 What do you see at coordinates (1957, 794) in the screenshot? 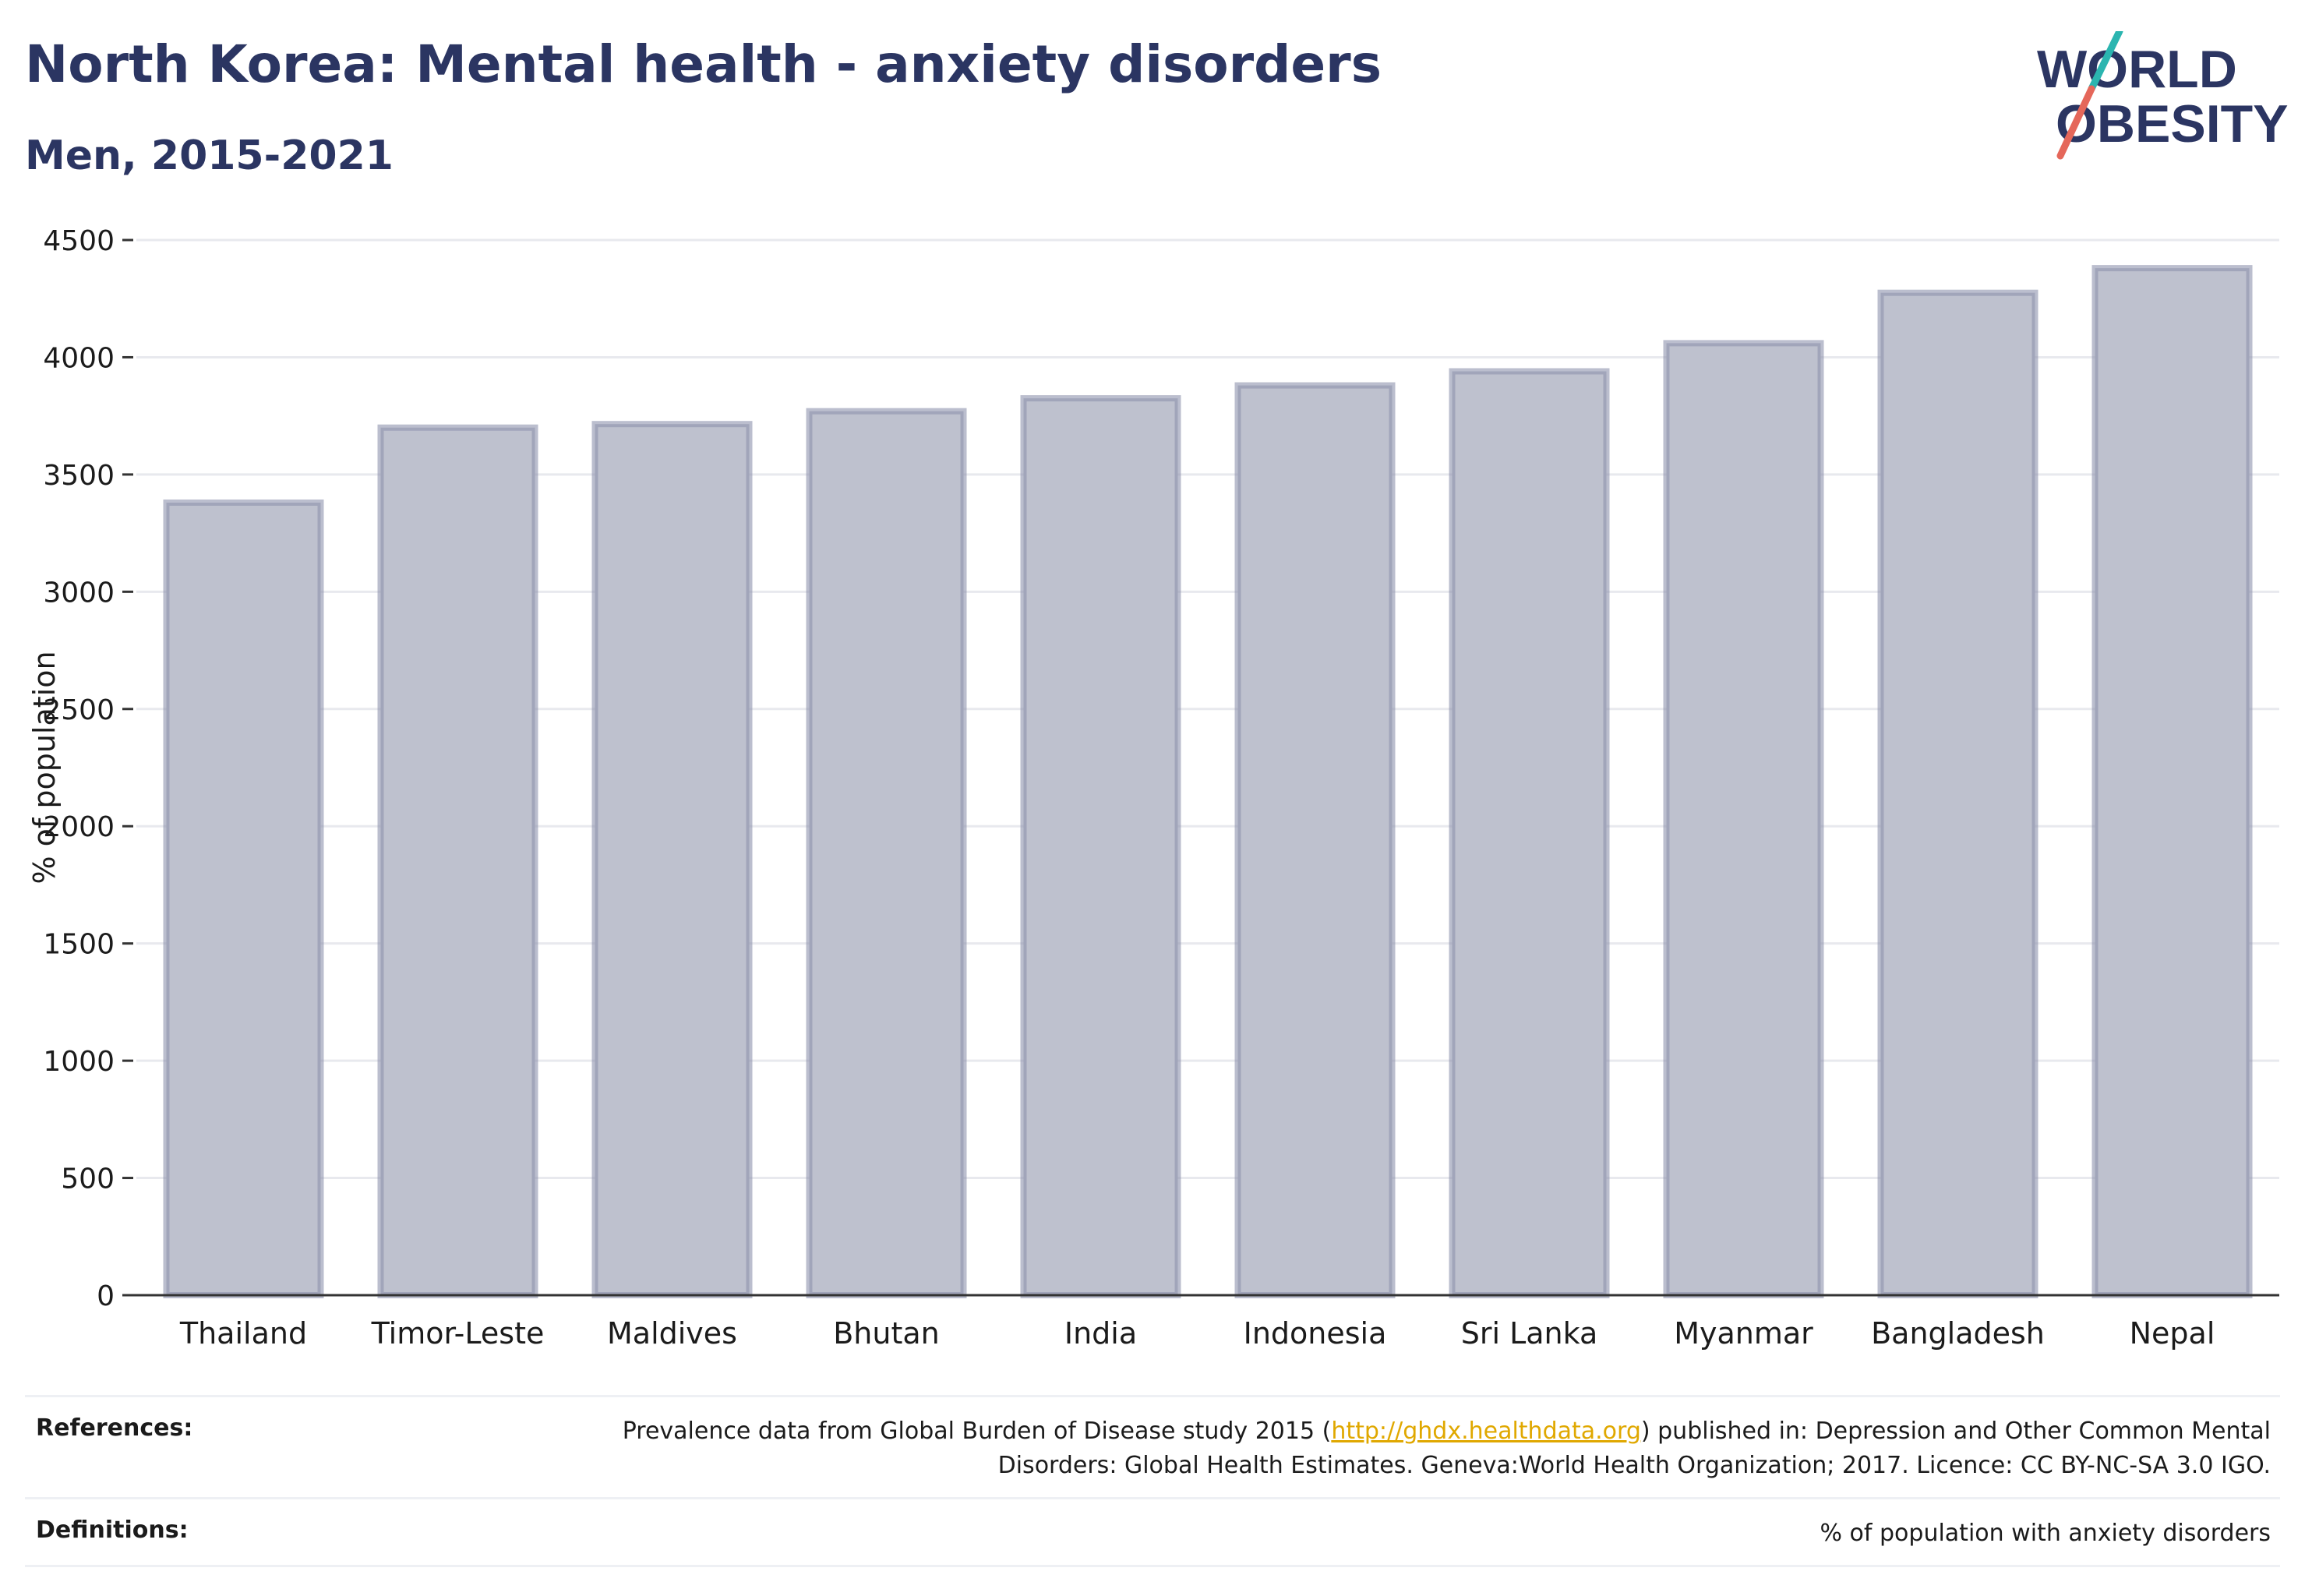
I see `bar-bangladesh` at bounding box center [1957, 794].